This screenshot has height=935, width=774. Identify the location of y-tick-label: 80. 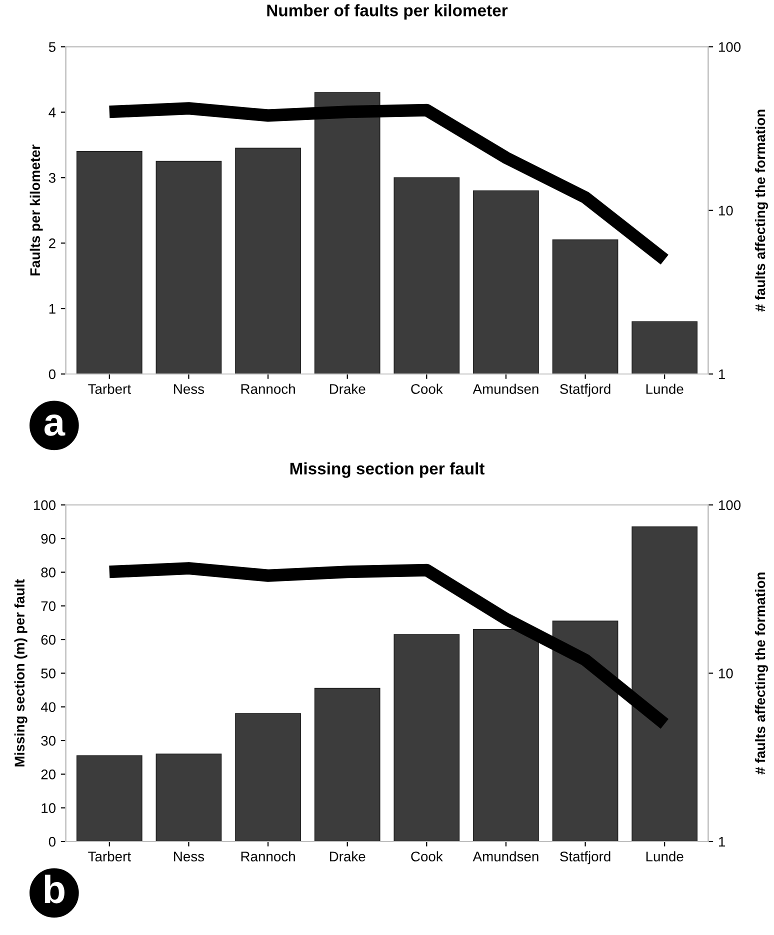
(48, 573).